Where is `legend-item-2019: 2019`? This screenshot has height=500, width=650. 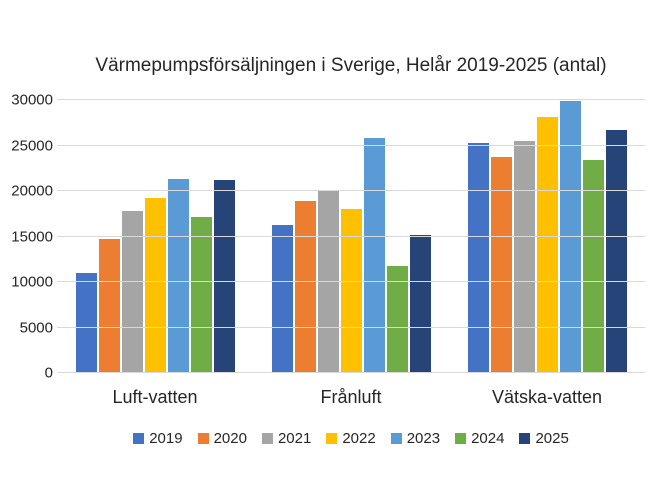
legend-item-2019: 2019 is located at coordinates (158, 438).